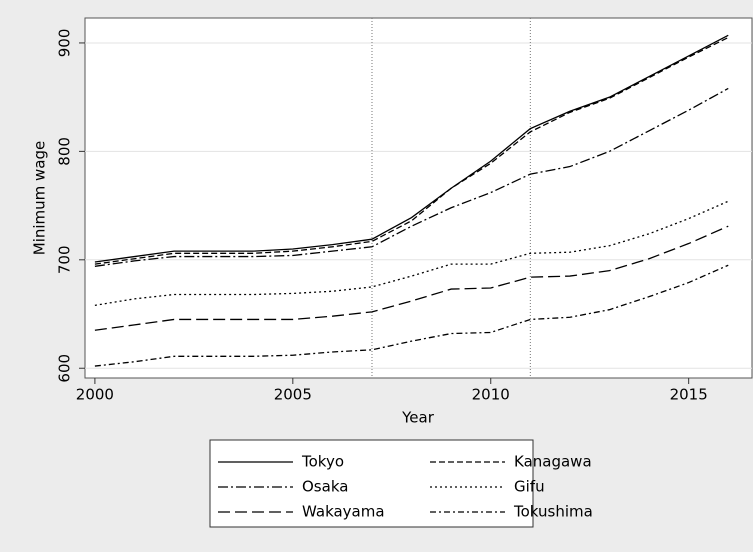 The image size is (753, 552). I want to click on y-tick-label: 600, so click(65, 368).